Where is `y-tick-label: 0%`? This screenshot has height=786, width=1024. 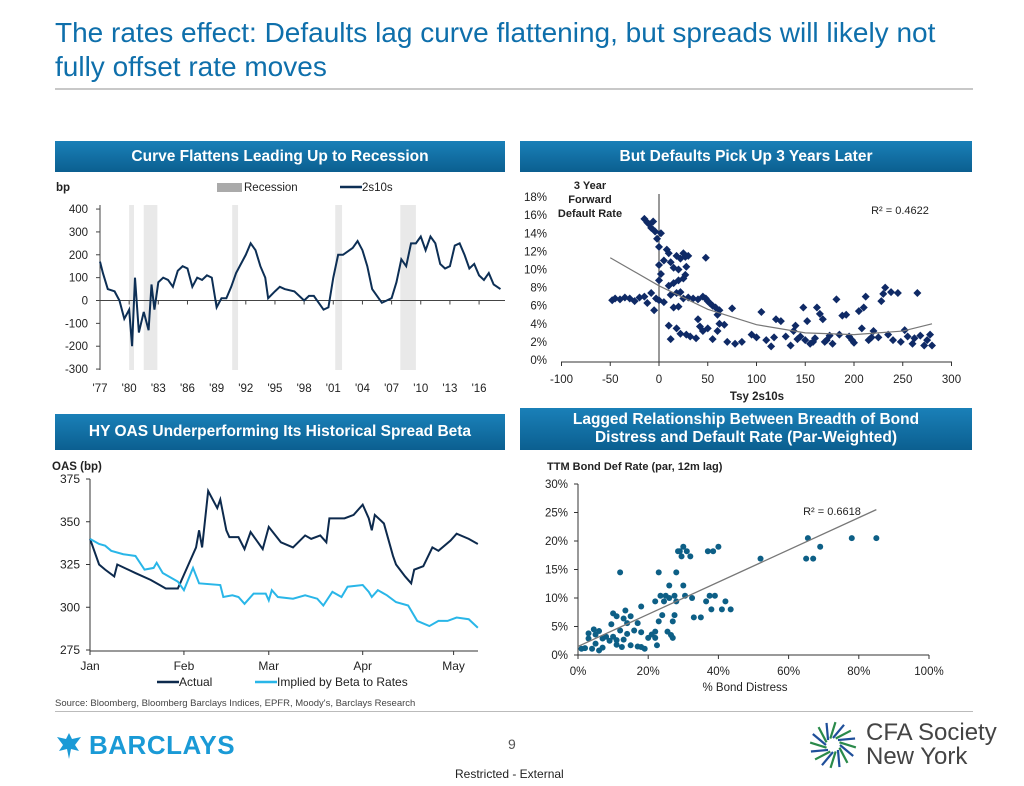
y-tick-label: 0% is located at coordinates (559, 656).